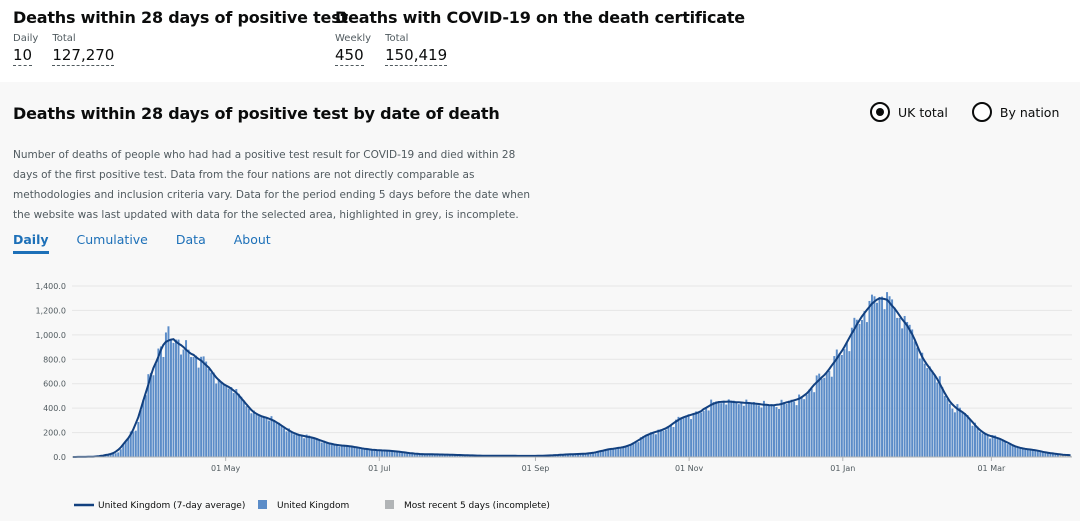  Describe the element at coordinates (923, 112) in the screenshot. I see `radio-label: UK total` at that location.